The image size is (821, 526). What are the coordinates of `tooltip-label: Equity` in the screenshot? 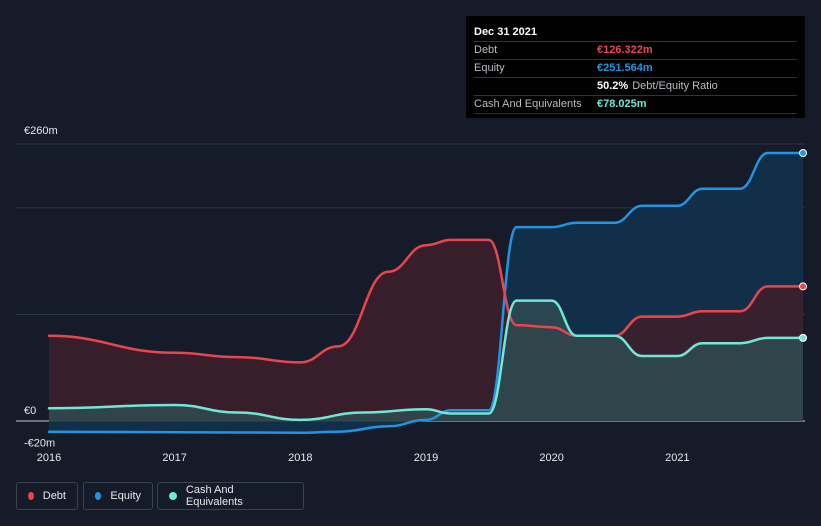 It's located at (489, 68).